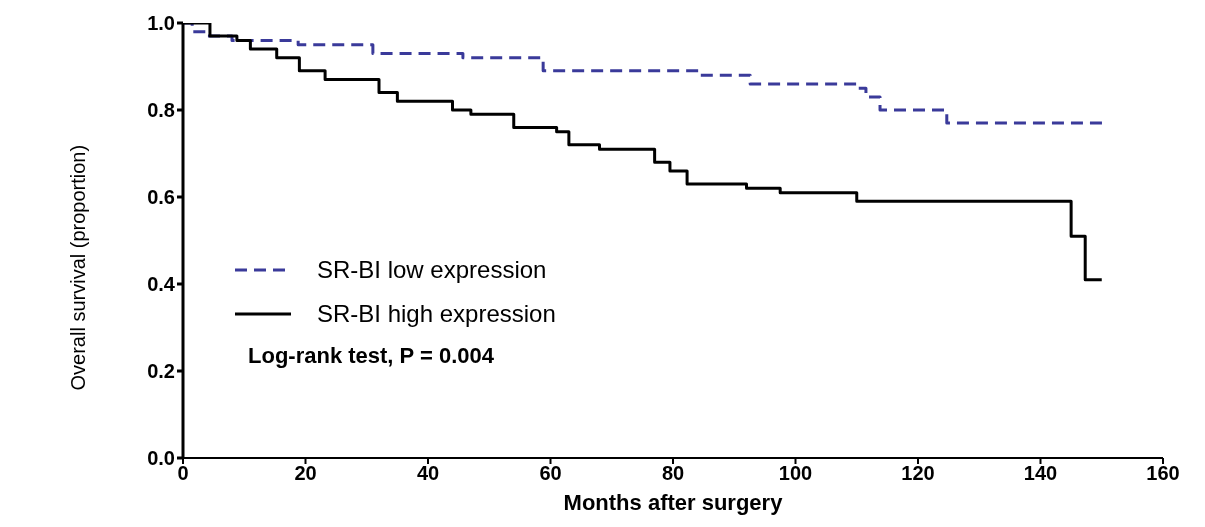 The image size is (1205, 527). Describe the element at coordinates (795, 473) in the screenshot. I see `x-tick-label: 100` at that location.